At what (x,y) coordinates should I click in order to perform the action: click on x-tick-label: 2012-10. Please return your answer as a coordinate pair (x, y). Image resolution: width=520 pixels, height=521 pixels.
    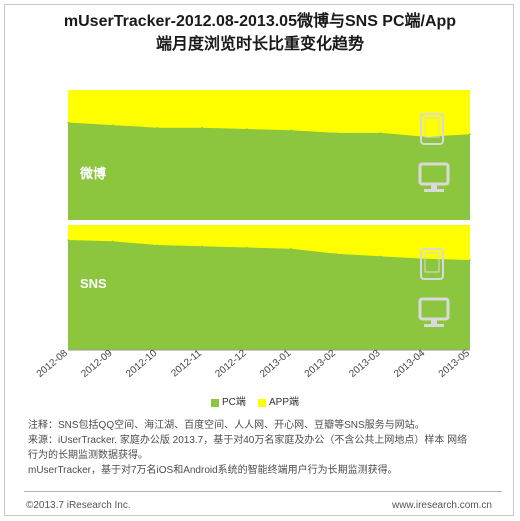
    Looking at the image, I should click on (142, 364).